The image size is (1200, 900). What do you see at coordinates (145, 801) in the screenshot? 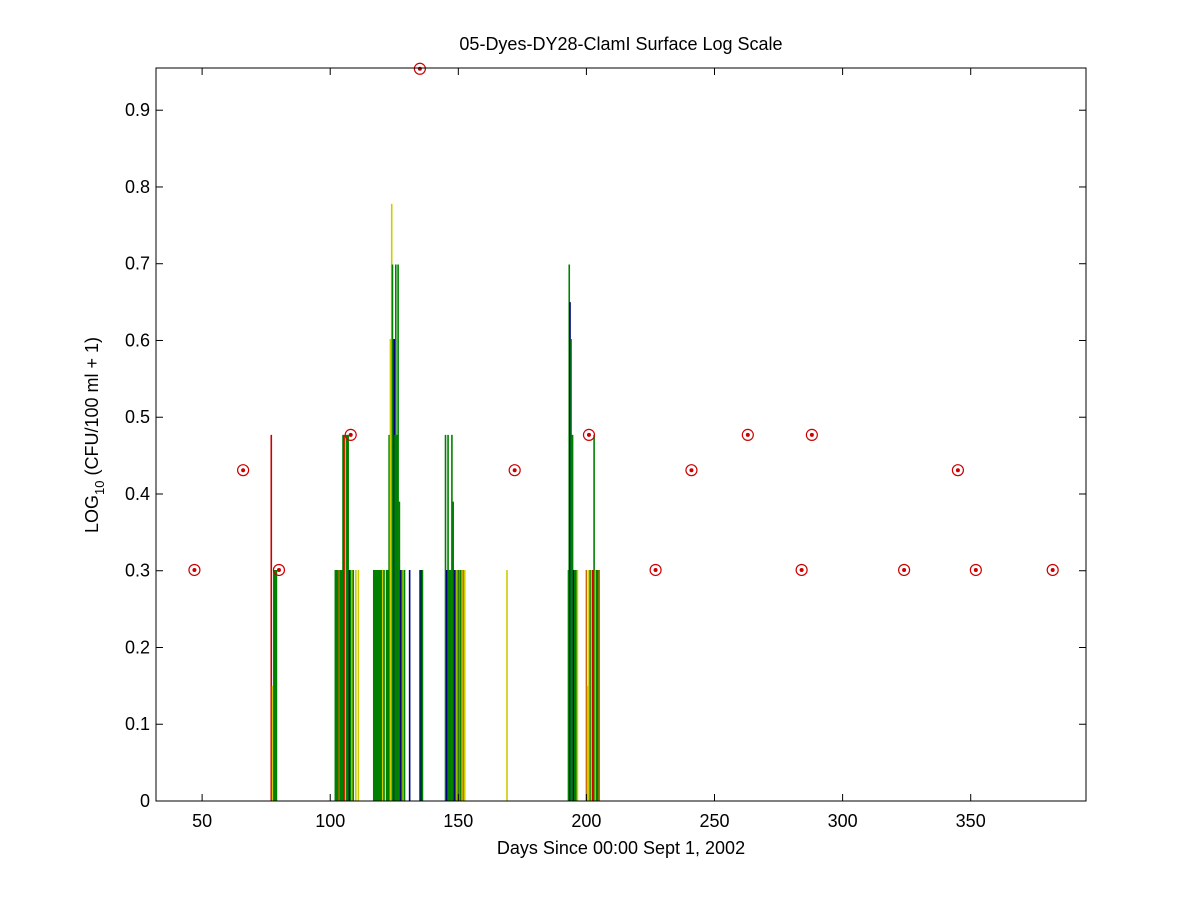
I see `y-tick-label: 0` at bounding box center [145, 801].